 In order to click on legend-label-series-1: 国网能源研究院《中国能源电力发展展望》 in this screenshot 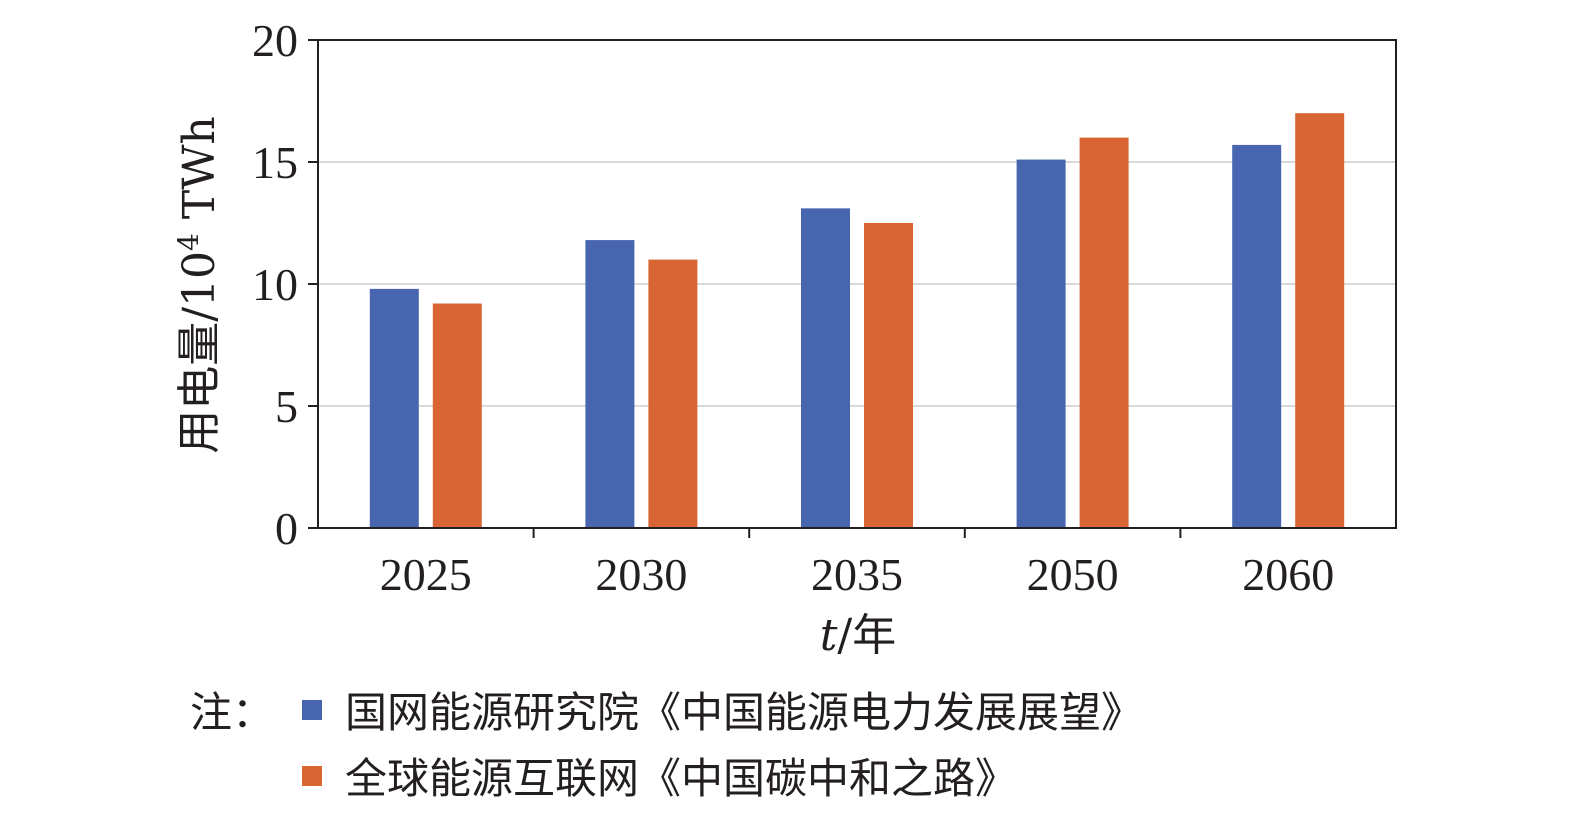, I will do `click(744, 712)`.